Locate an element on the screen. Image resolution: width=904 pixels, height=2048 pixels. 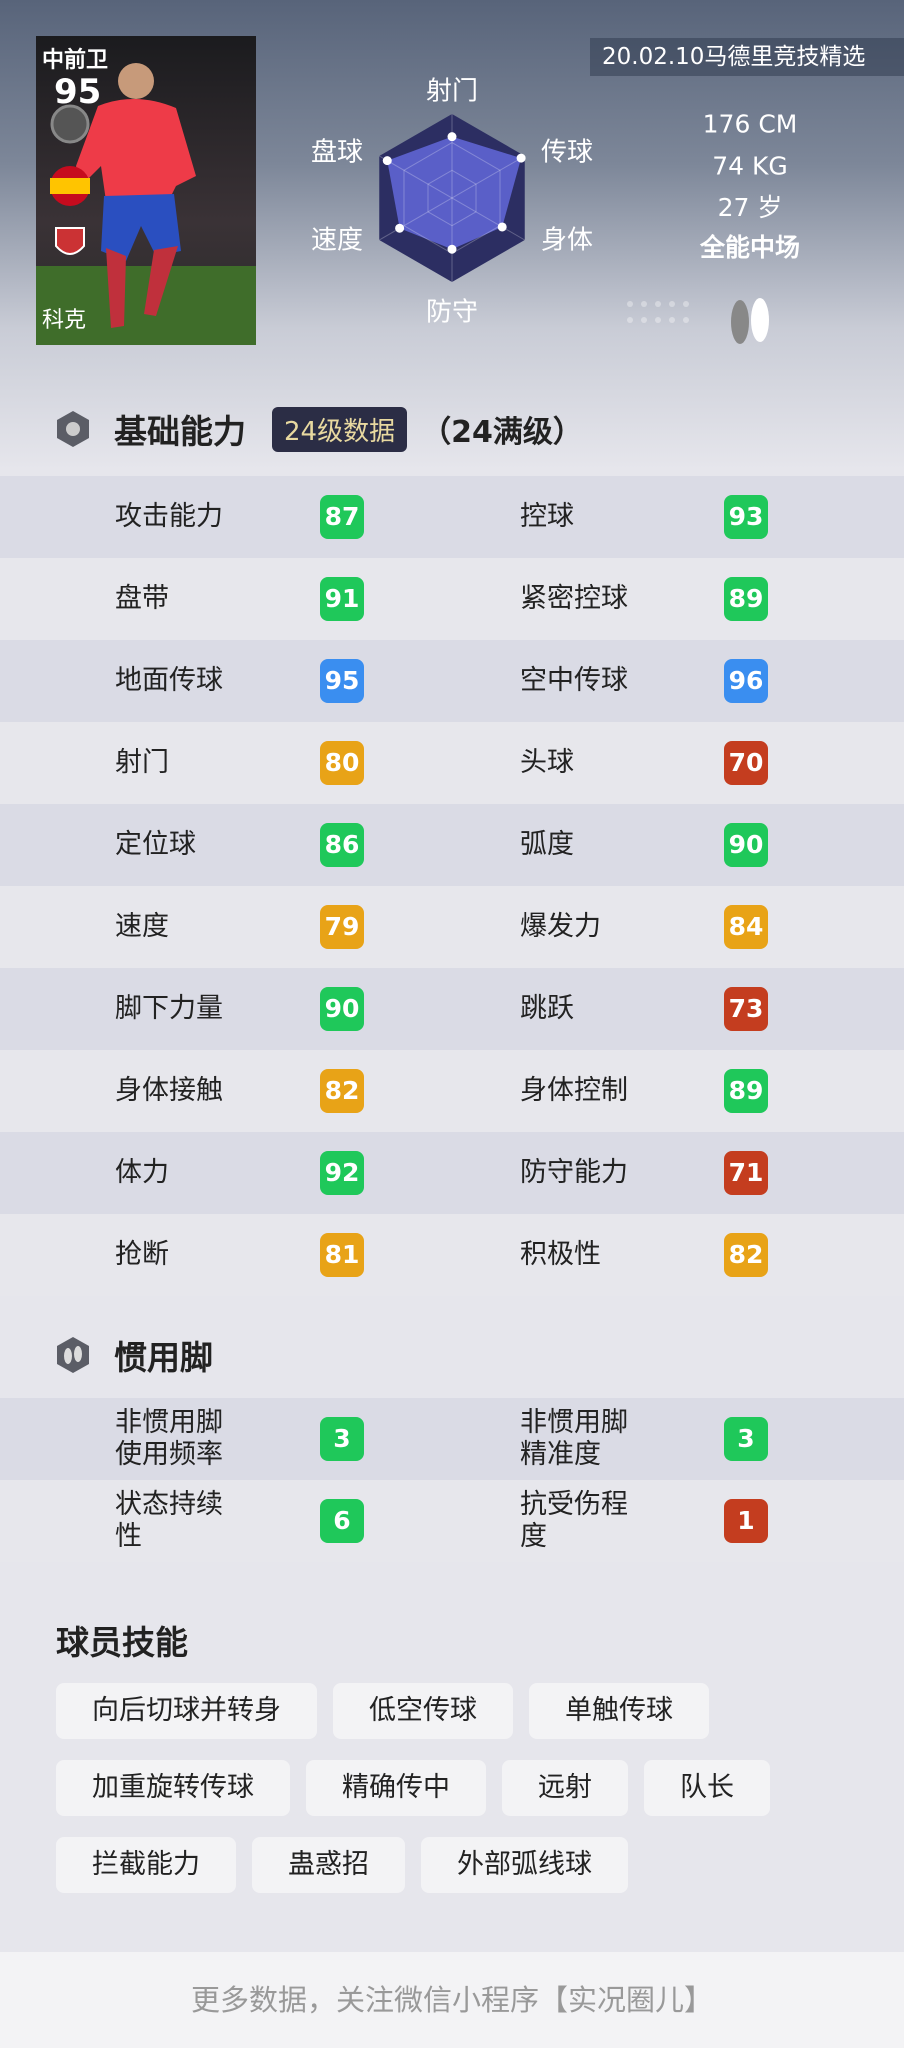
stat-label: 身体控制 is located at coordinates (574, 1090).